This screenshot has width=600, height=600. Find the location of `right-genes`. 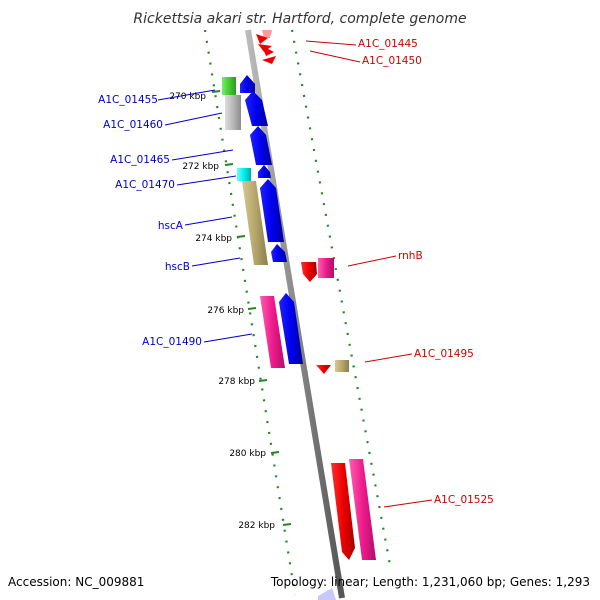

right-genes is located at coordinates (338, 409).